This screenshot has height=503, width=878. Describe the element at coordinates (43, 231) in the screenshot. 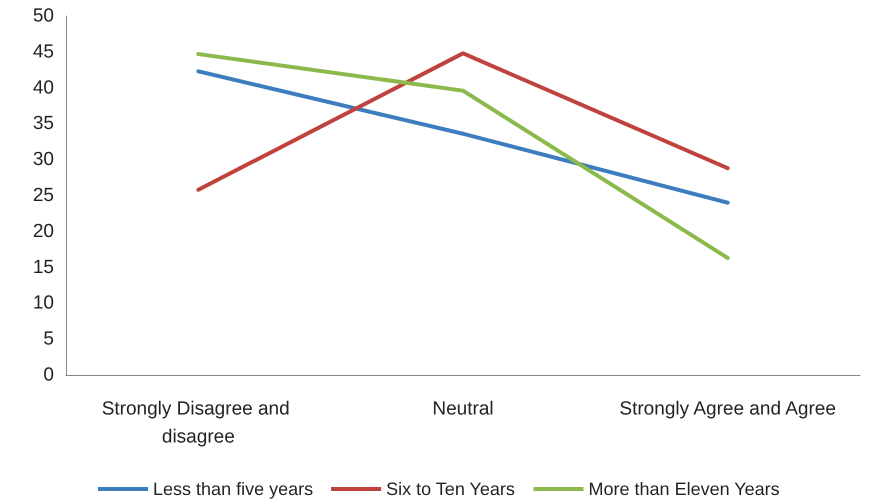

I see `y-tick-label: 20` at that location.